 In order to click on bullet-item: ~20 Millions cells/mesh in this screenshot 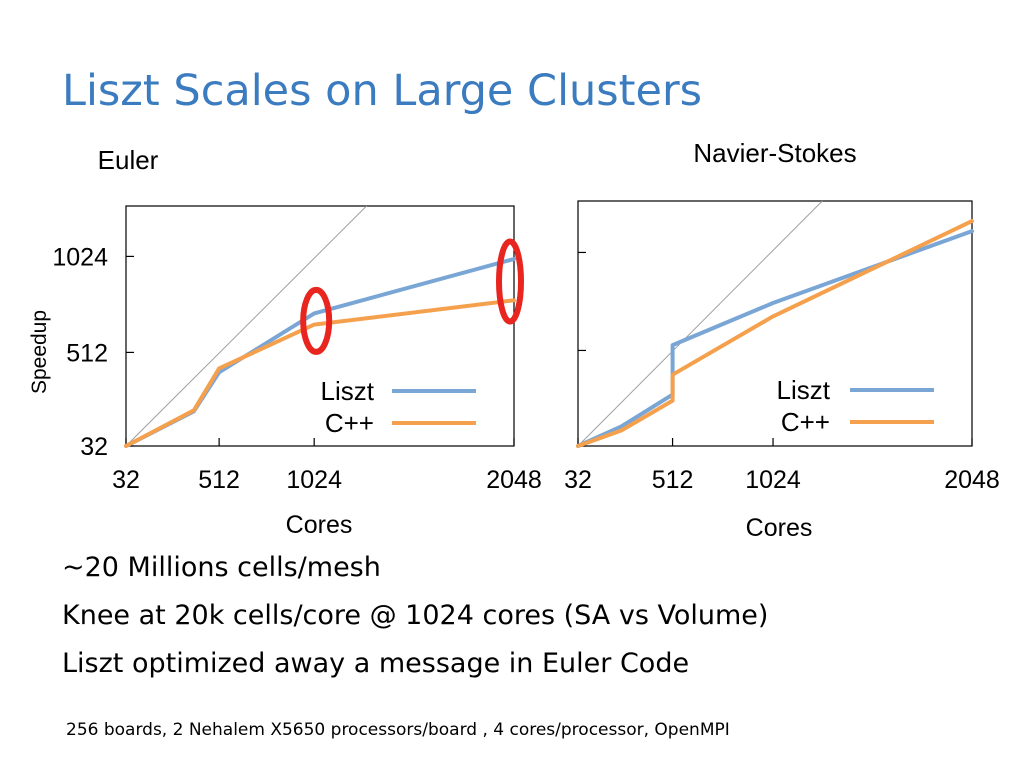, I will do `click(221, 567)`.